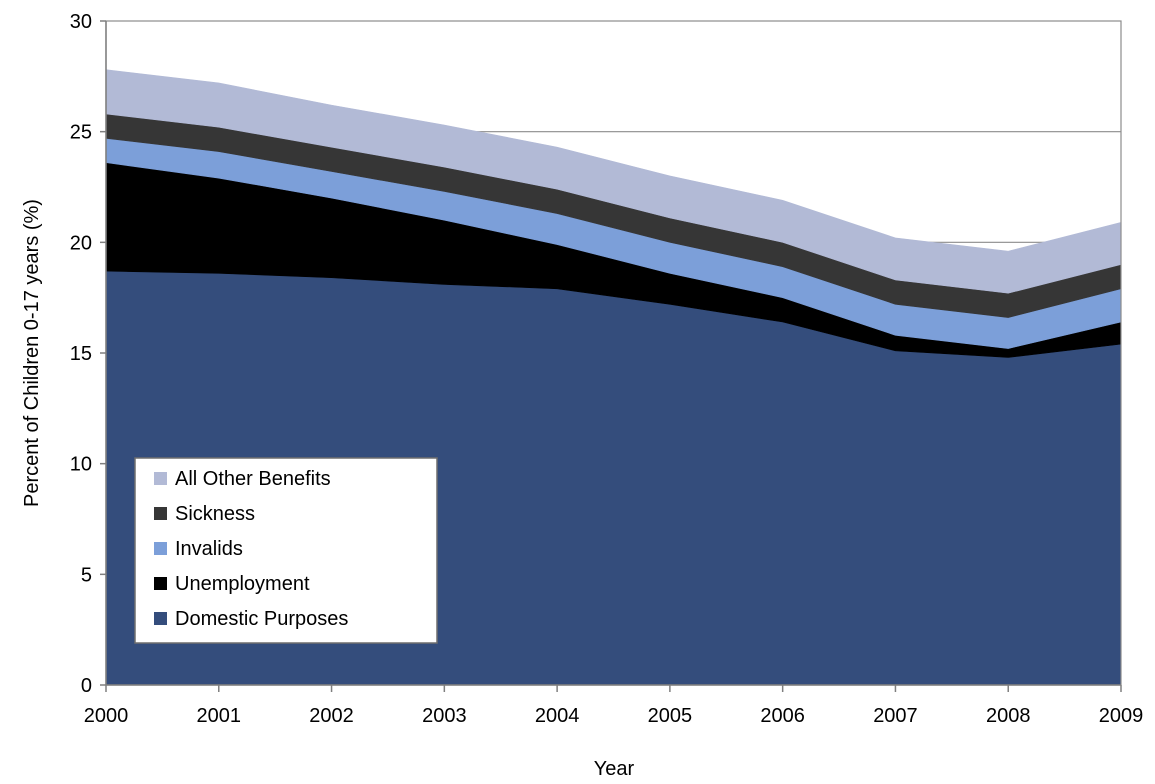  What do you see at coordinates (242, 584) in the screenshot?
I see `legend-label-unemployment: Unemployment` at bounding box center [242, 584].